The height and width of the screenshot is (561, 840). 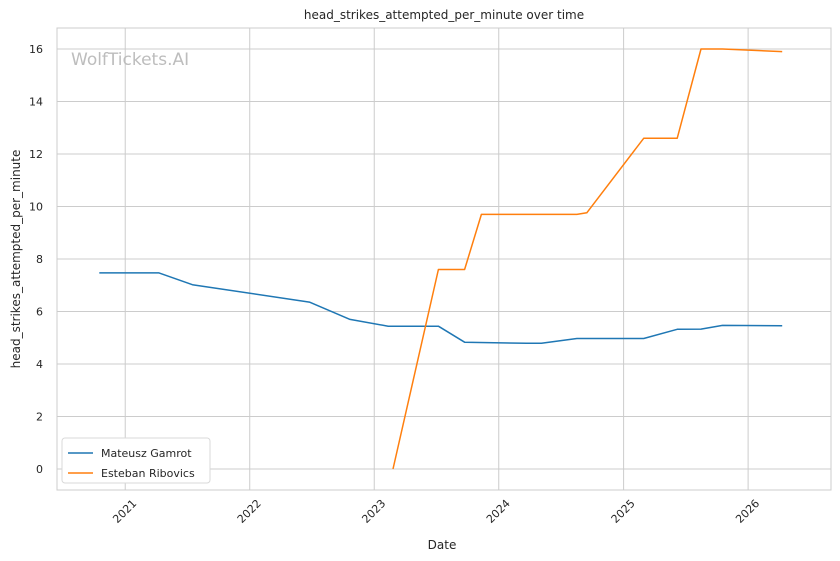 I want to click on legend-box, so click(x=136, y=460).